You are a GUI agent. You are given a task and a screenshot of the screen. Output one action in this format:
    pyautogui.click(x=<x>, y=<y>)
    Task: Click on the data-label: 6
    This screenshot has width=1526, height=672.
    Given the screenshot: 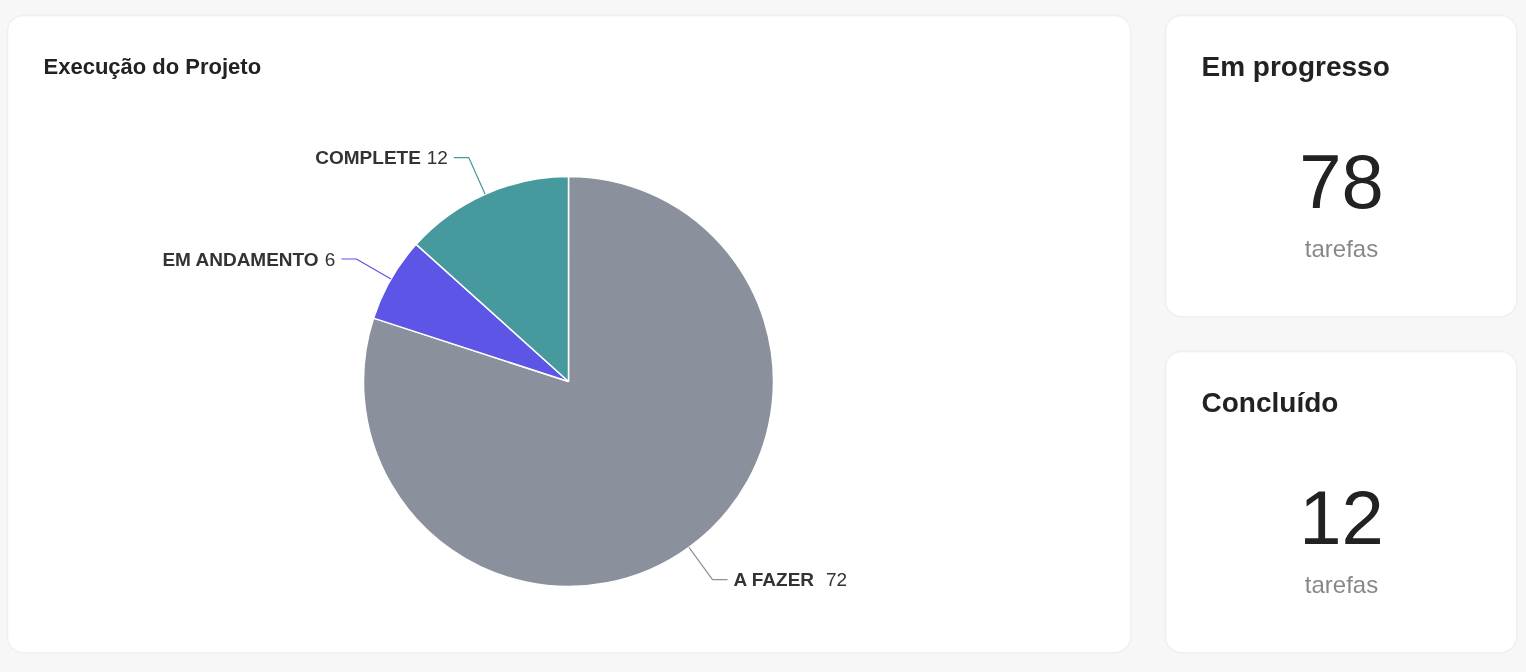 What is the action you would take?
    pyautogui.click(x=330, y=259)
    